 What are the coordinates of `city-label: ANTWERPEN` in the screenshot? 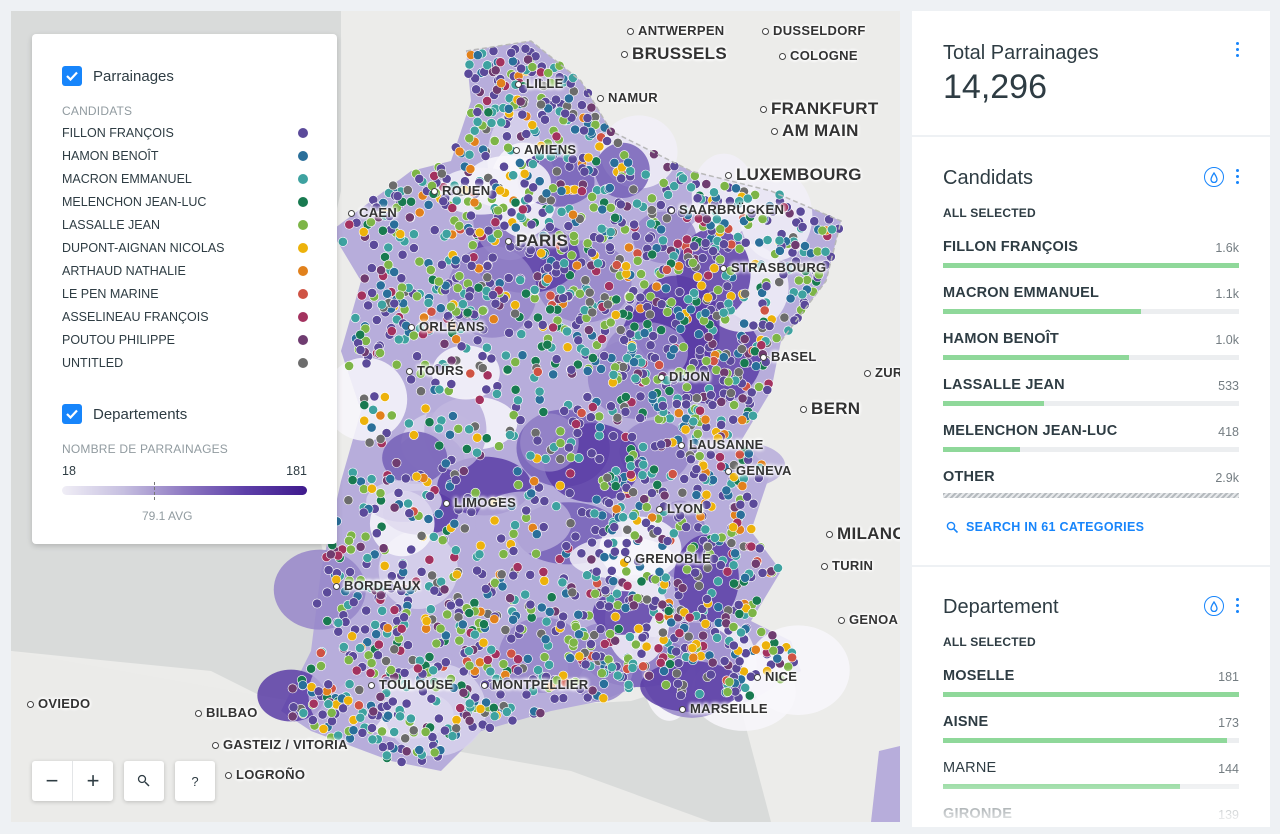 It's located at (673, 30).